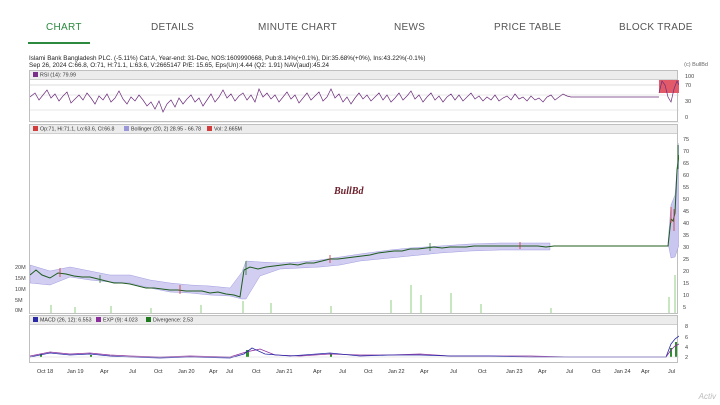 This screenshot has height=405, width=720. I want to click on bollinger-spike, so click(673, 200).